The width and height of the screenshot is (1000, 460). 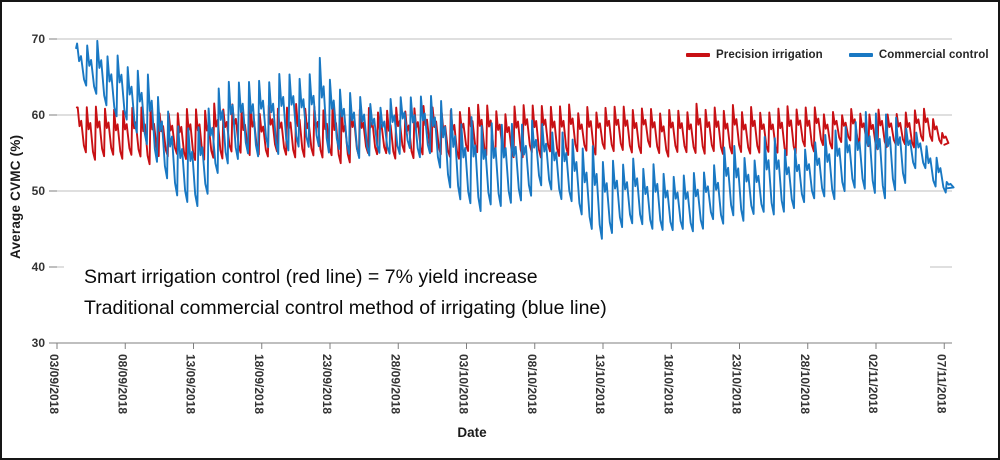 I want to click on x-tick-label: 07/11/2018, so click(x=941, y=384).